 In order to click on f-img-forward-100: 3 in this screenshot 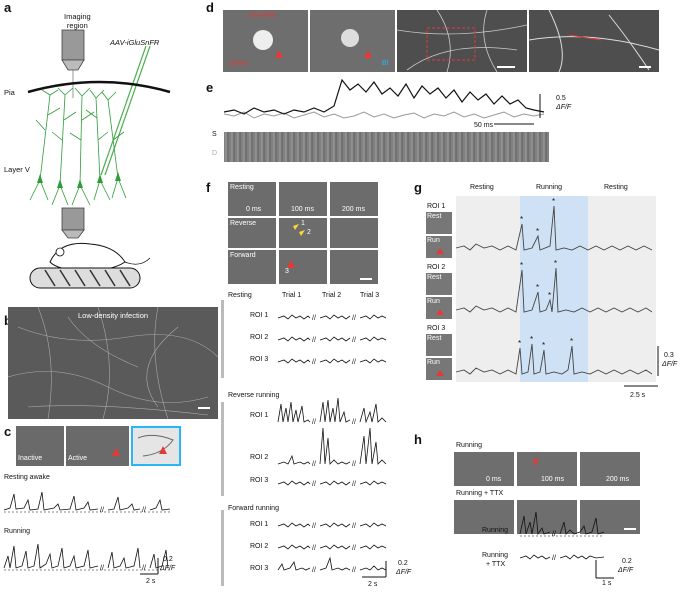, I will do `click(303, 267)`.